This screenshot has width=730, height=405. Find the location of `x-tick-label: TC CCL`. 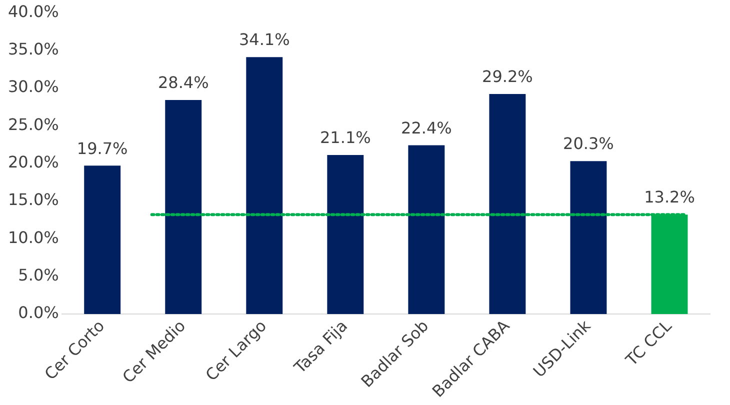

x-tick-label: TC CCL is located at coordinates (648, 343).